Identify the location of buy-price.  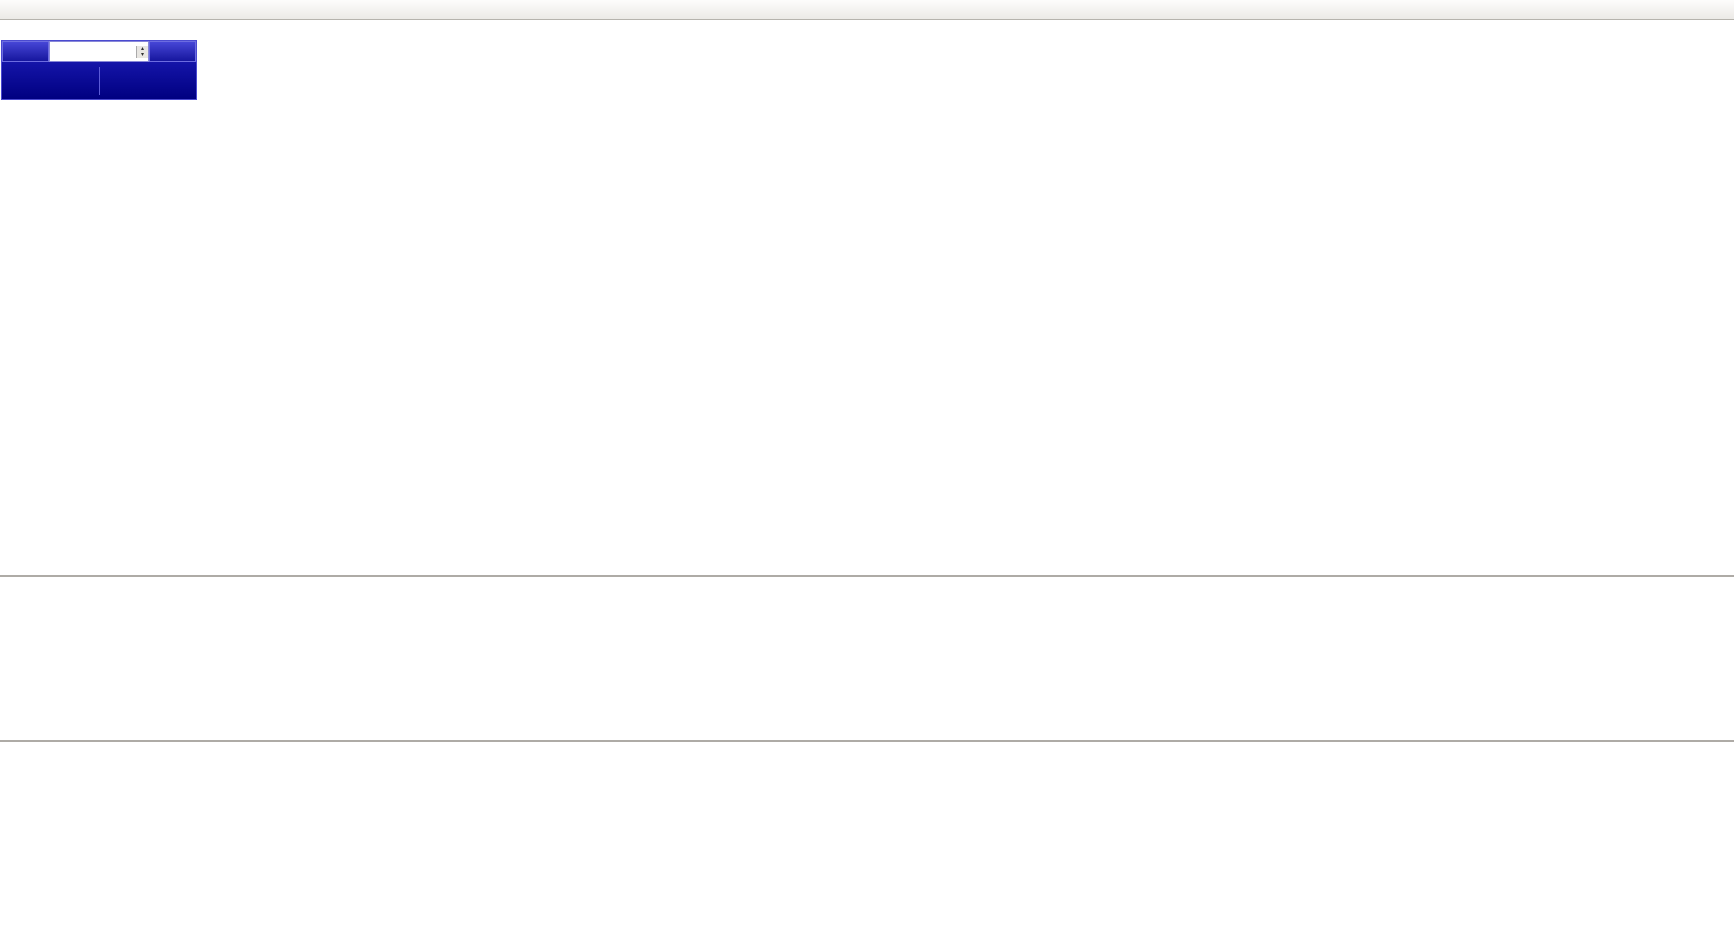
(148, 81).